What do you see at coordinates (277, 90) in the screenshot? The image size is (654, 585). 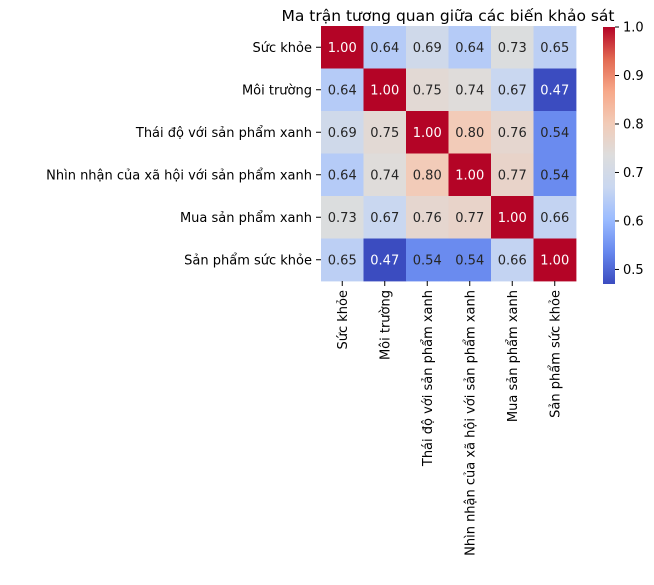 I see `row-label-moi-truong: Môi trường` at bounding box center [277, 90].